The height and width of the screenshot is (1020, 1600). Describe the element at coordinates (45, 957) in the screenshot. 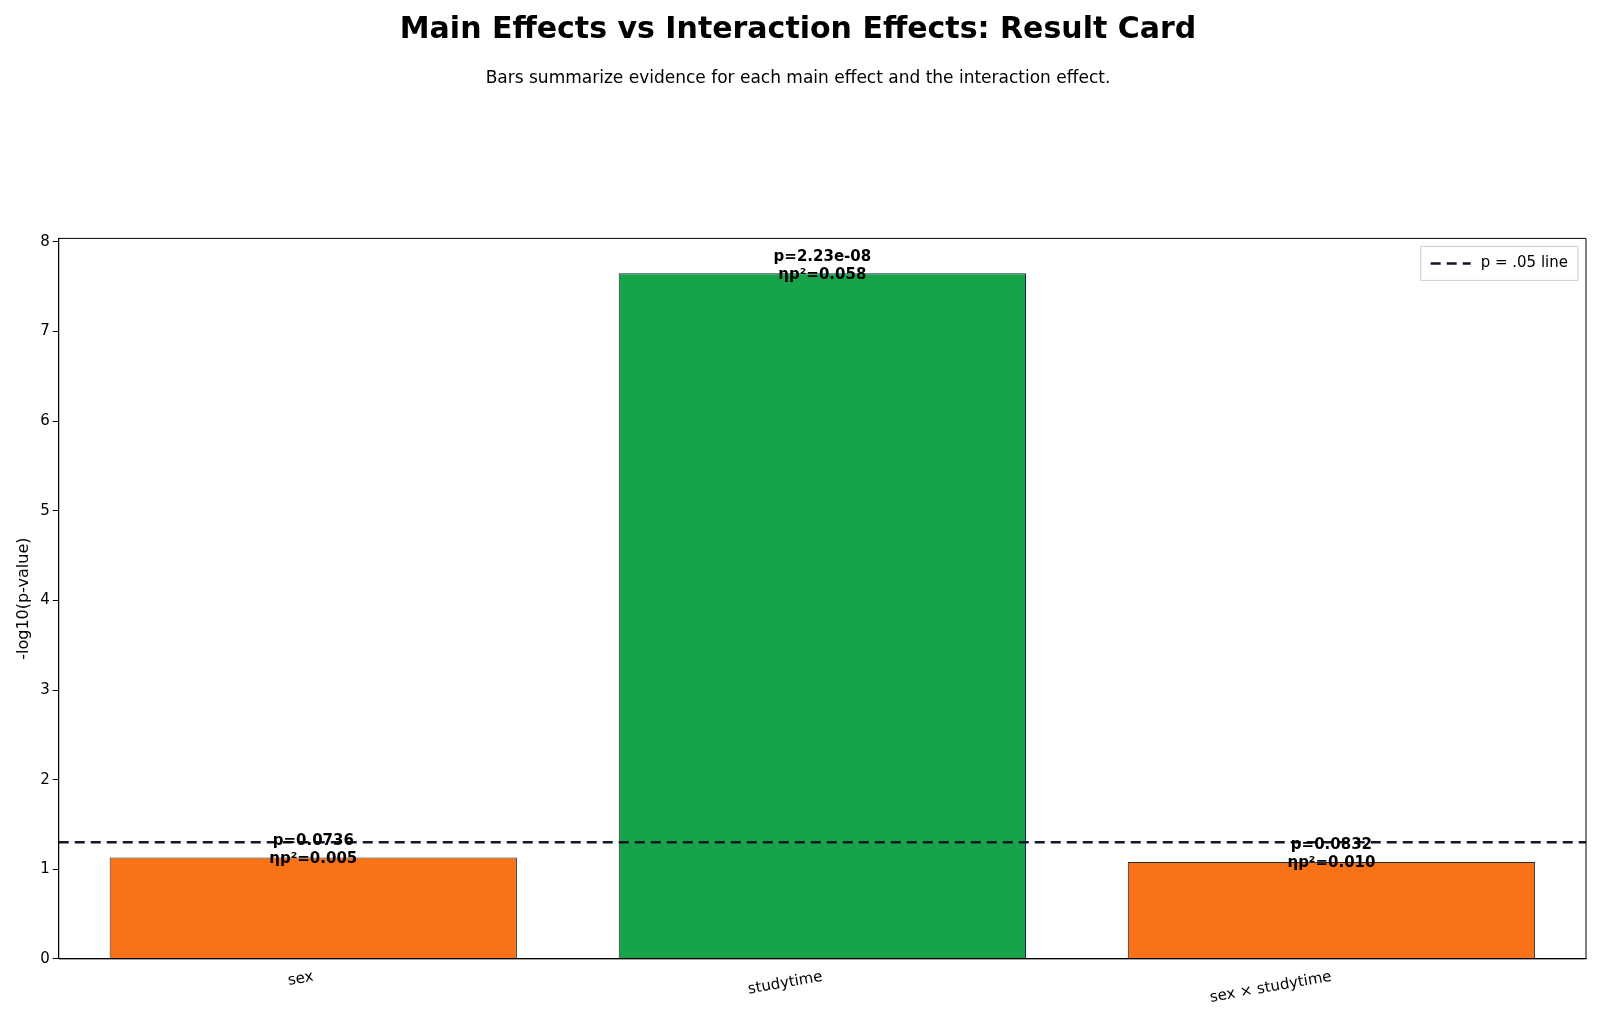

I see `y-tick-label: 0` at that location.